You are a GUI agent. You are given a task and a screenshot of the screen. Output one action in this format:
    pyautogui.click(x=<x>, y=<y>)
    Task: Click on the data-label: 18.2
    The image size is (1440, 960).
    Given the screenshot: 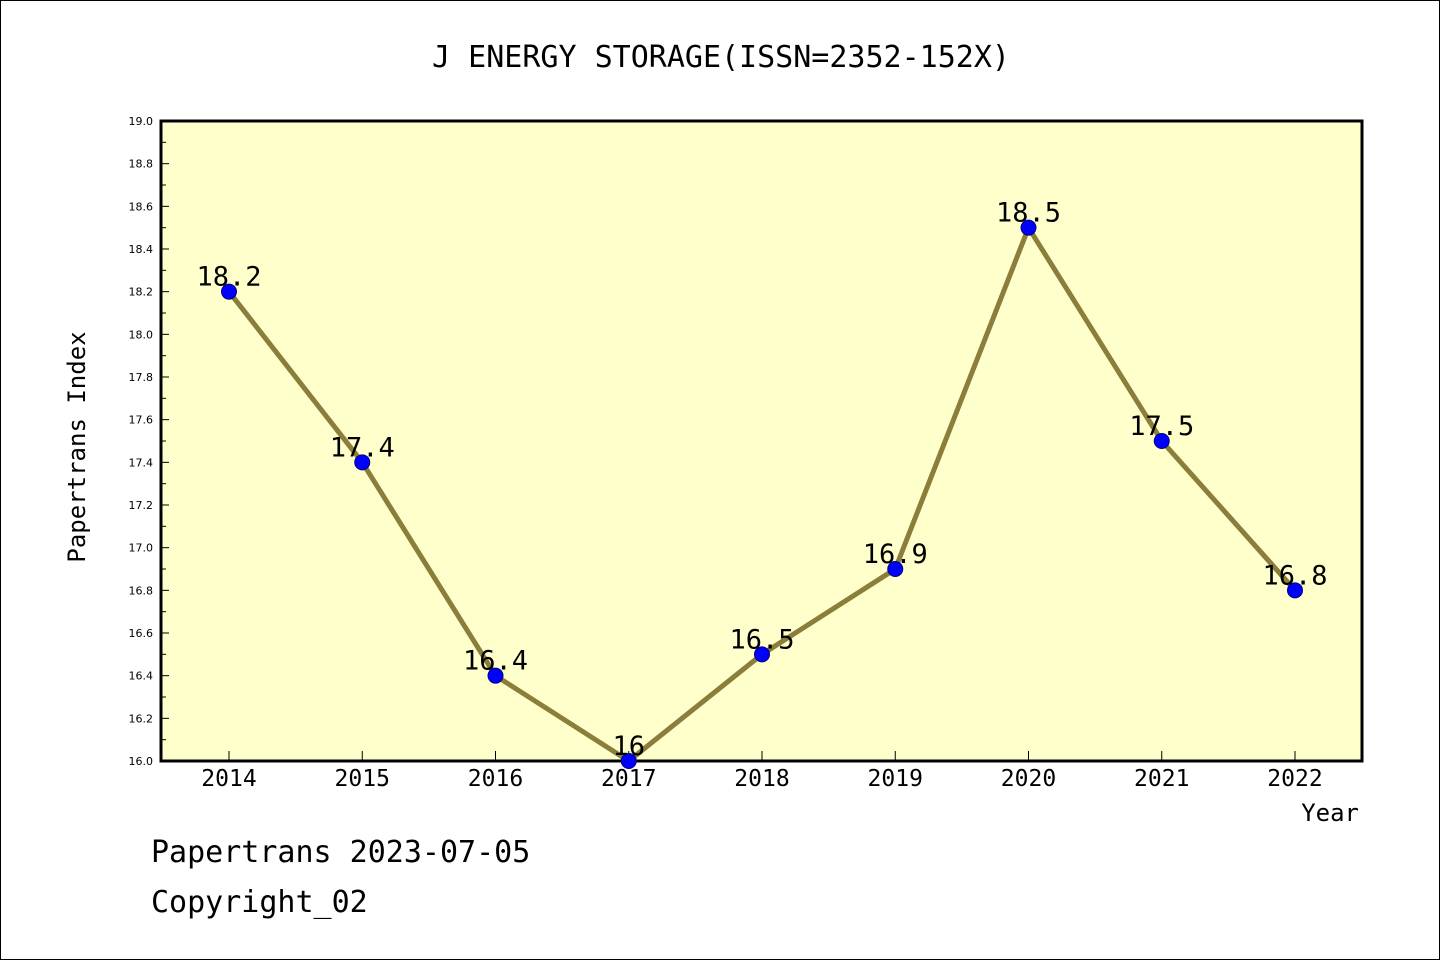 What is the action you would take?
    pyautogui.click(x=228, y=277)
    